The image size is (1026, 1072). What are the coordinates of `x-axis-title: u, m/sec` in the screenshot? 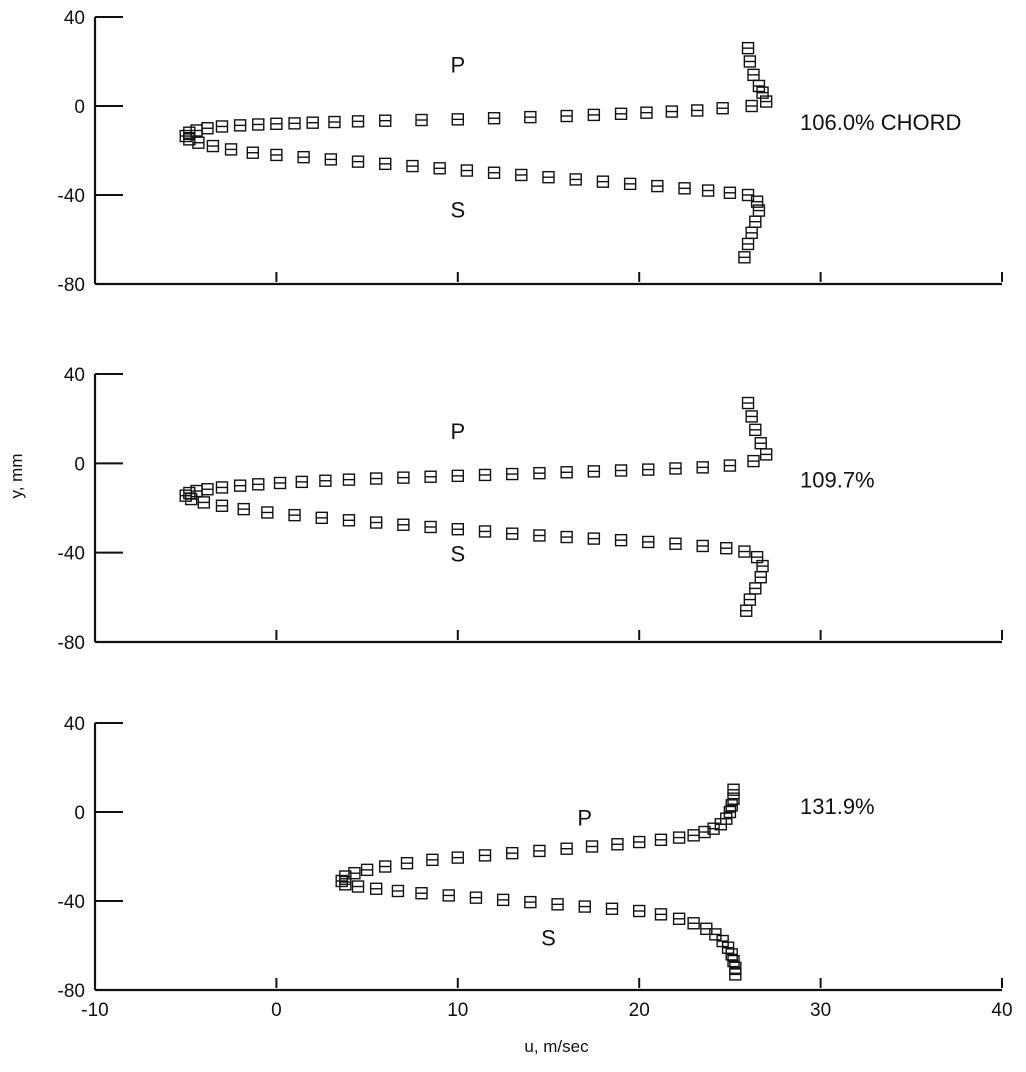 It's located at (556, 1046).